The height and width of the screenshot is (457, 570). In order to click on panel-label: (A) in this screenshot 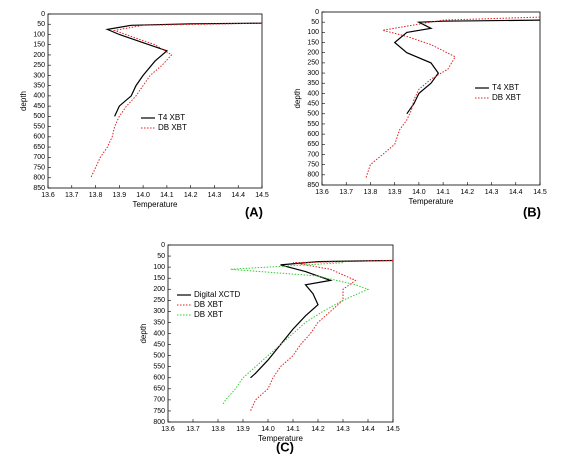, I will do `click(254, 211)`.